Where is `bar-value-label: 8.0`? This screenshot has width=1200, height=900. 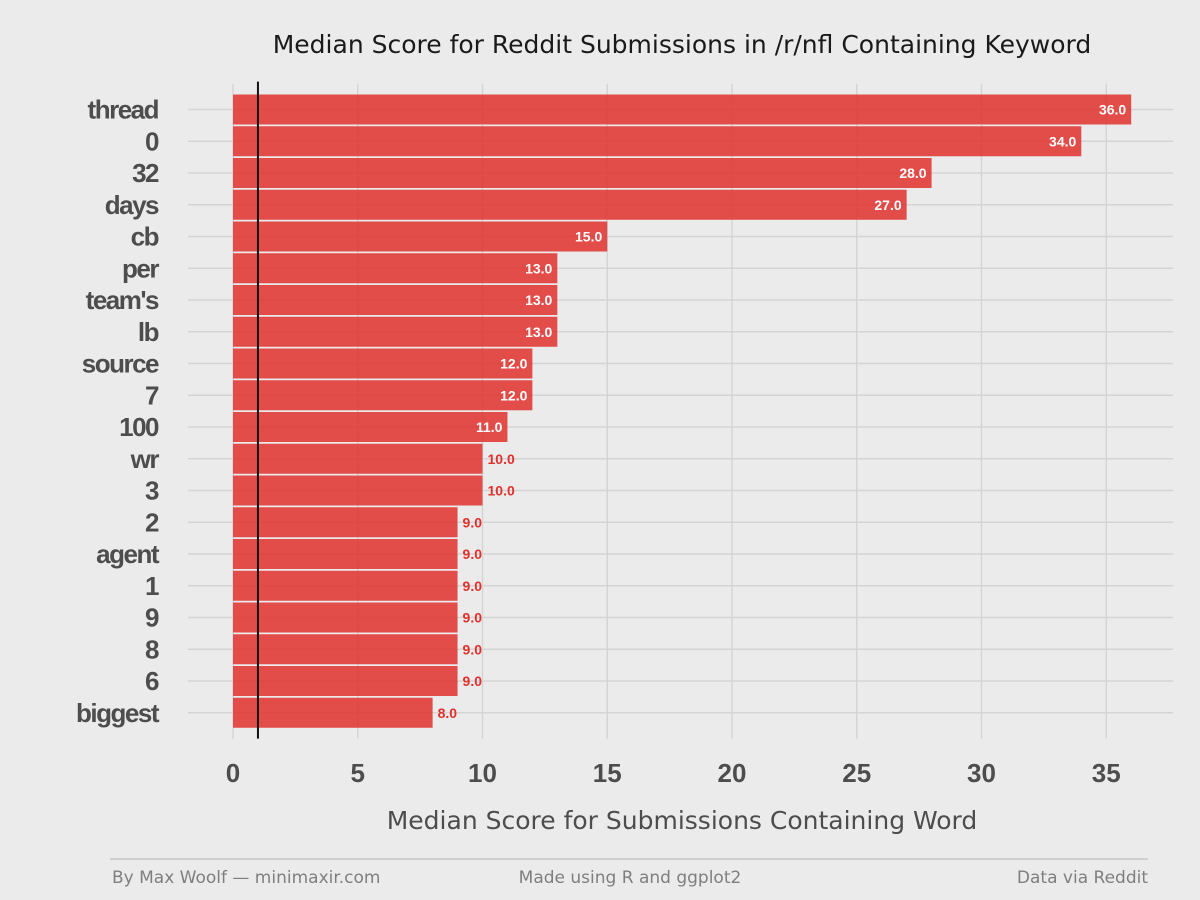 bar-value-label: 8.0 is located at coordinates (448, 713).